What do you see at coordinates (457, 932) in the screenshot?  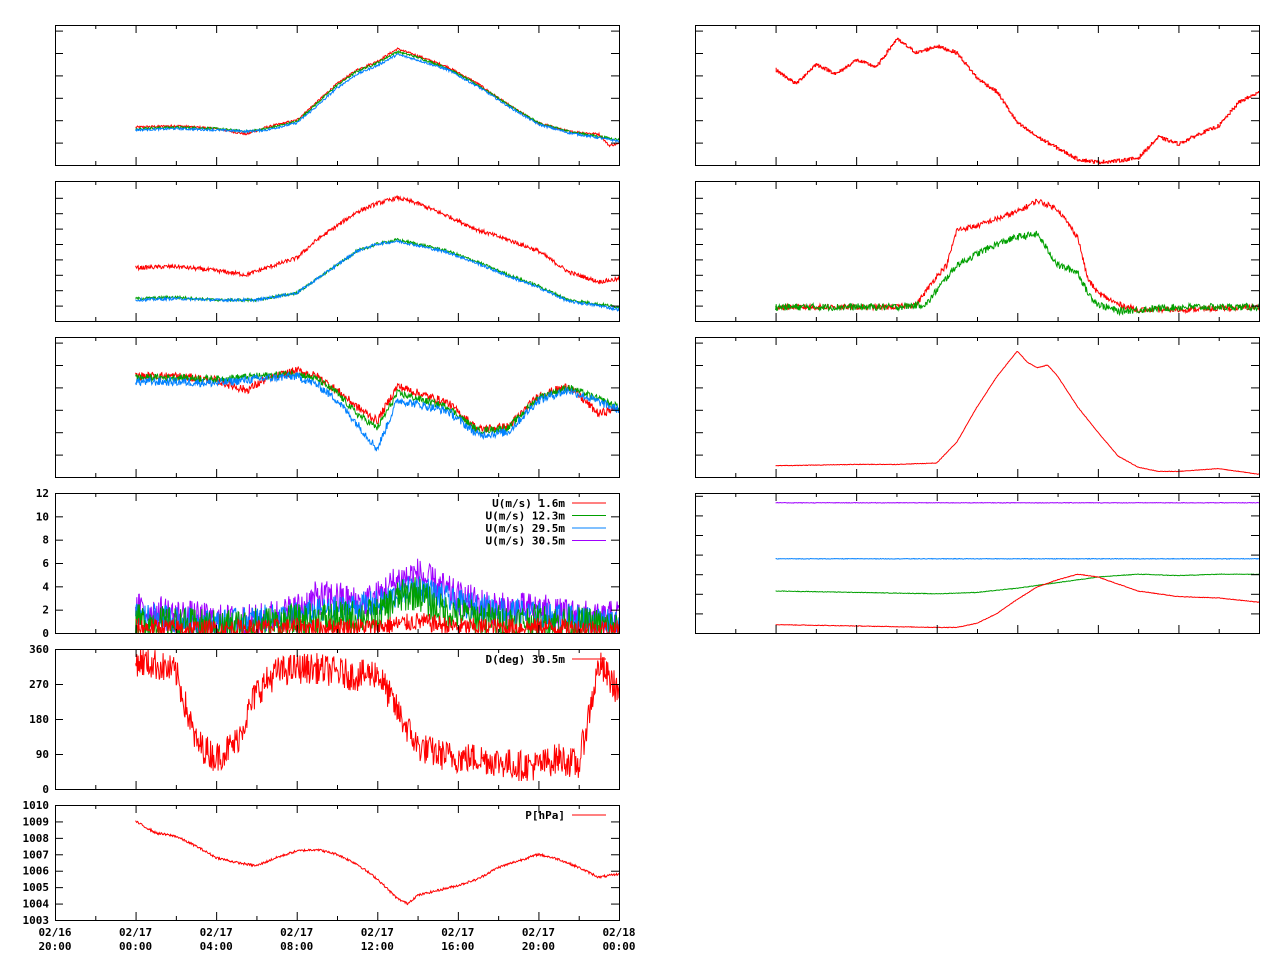 I see `x-tick-label-date-5: 02/17` at bounding box center [457, 932].